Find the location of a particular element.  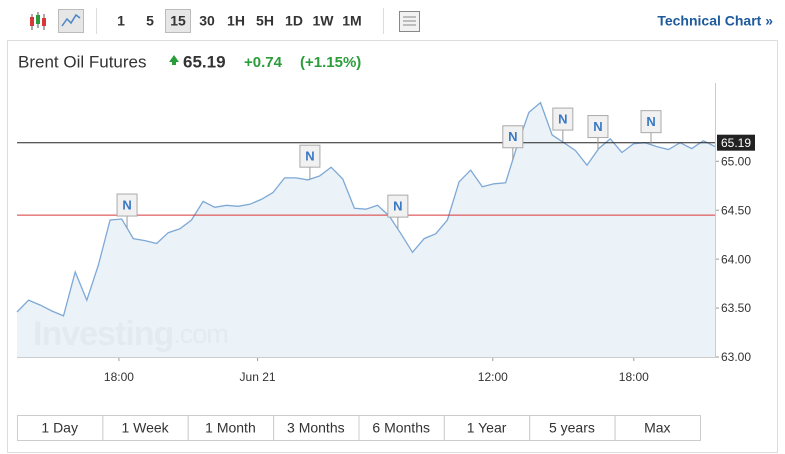

candles-icon is located at coordinates (38, 21).